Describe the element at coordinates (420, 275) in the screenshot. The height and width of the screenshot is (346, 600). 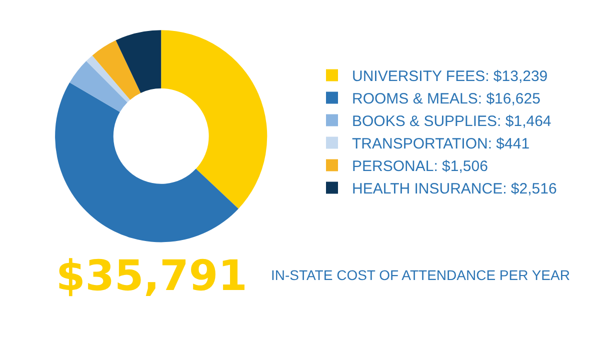
I see `text: IN-STATE COST OF ATTENDANCE PER YEAR` at that location.